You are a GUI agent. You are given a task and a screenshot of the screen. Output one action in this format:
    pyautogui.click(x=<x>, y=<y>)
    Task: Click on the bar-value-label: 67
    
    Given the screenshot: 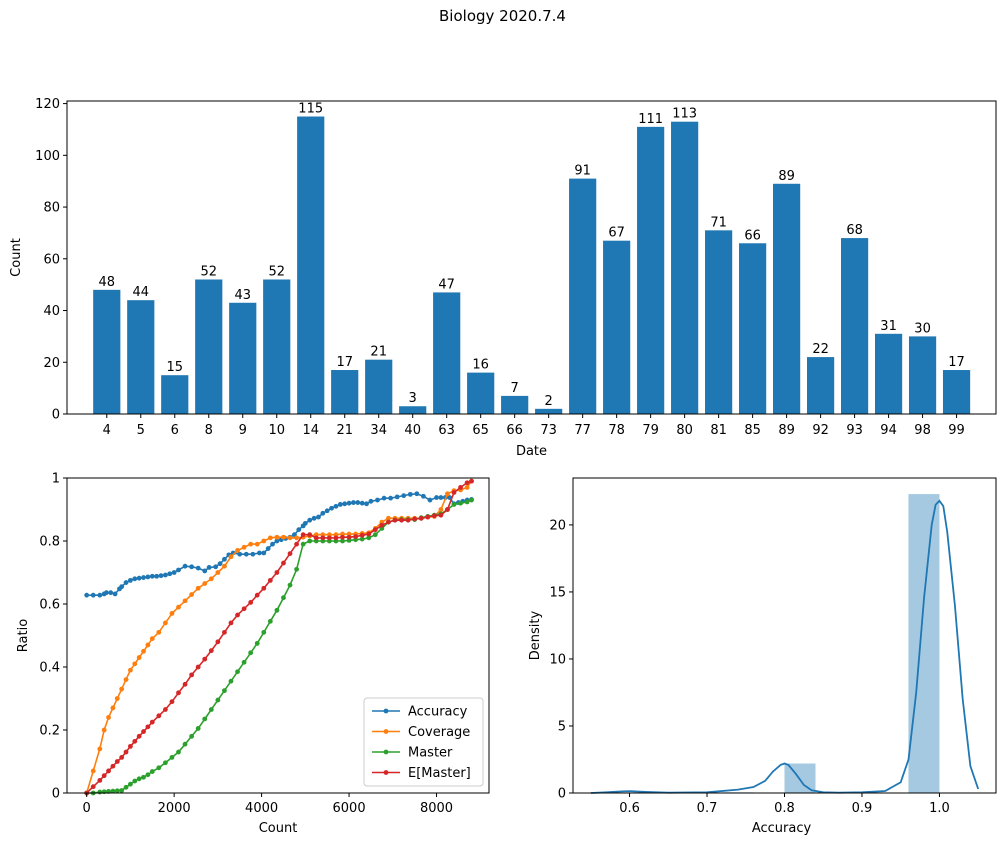 What is the action you would take?
    pyautogui.click(x=616, y=233)
    